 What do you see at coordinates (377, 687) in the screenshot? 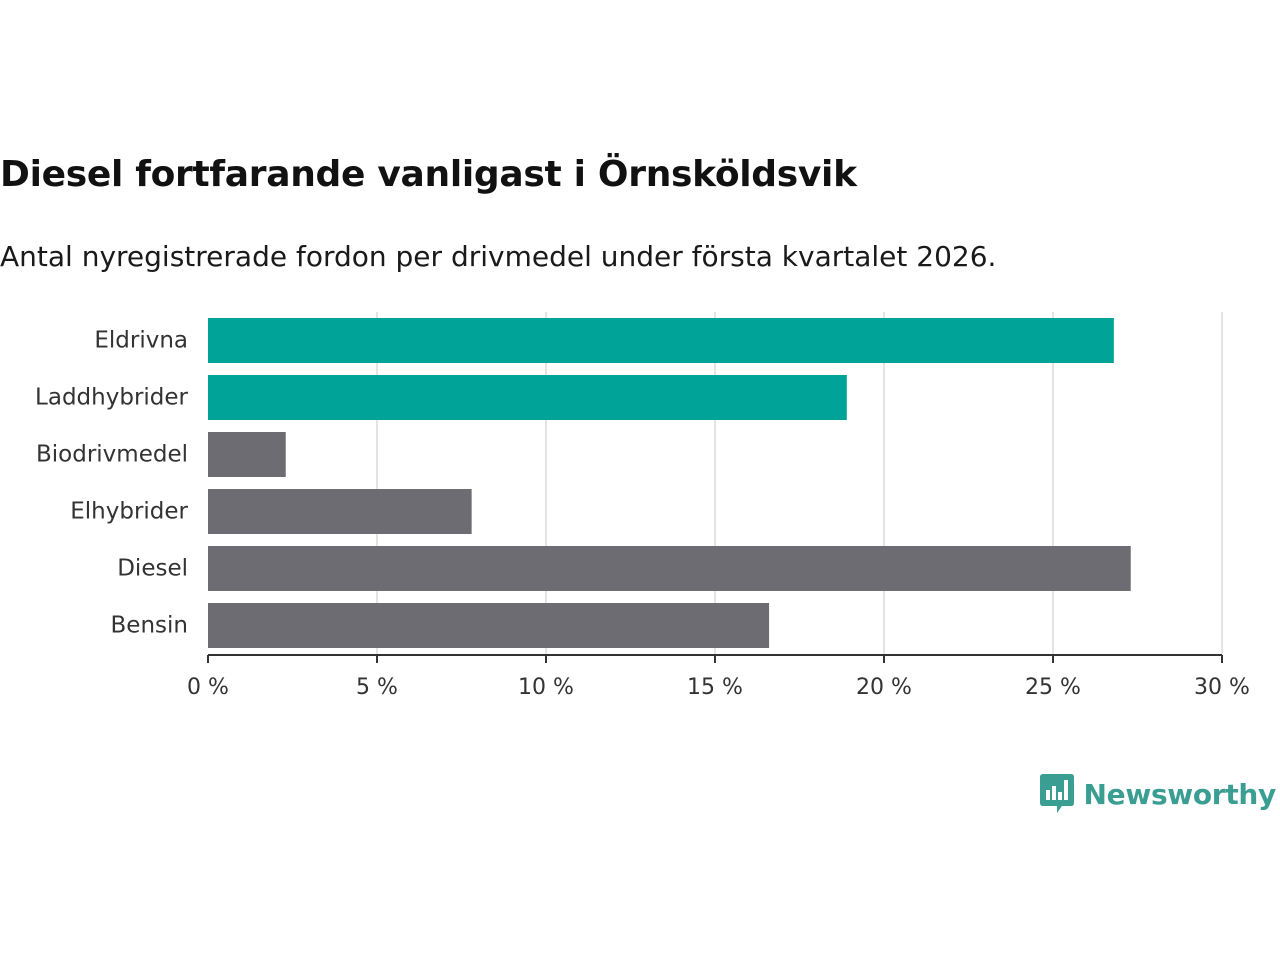
I see `x-tick-label: 5 %` at bounding box center [377, 687].